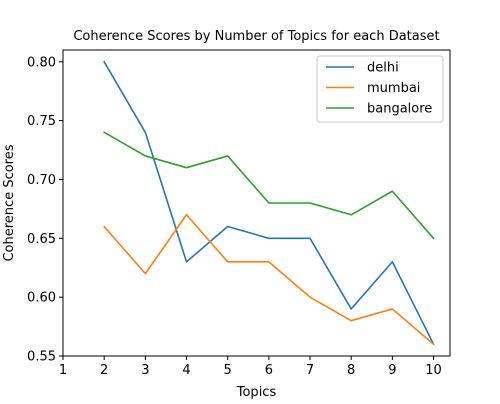 The image size is (500, 404). I want to click on y-tick-label: 0.75, so click(41, 121).